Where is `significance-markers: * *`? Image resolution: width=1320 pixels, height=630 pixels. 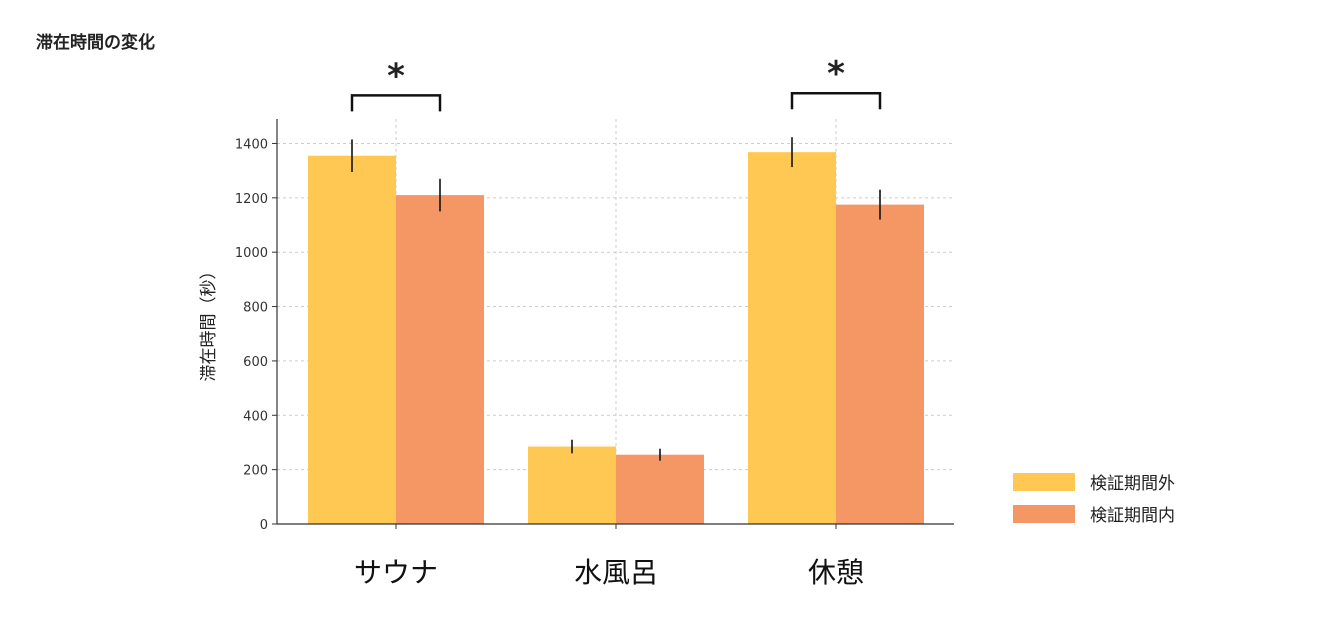
significance-markers: * * is located at coordinates (616, 83).